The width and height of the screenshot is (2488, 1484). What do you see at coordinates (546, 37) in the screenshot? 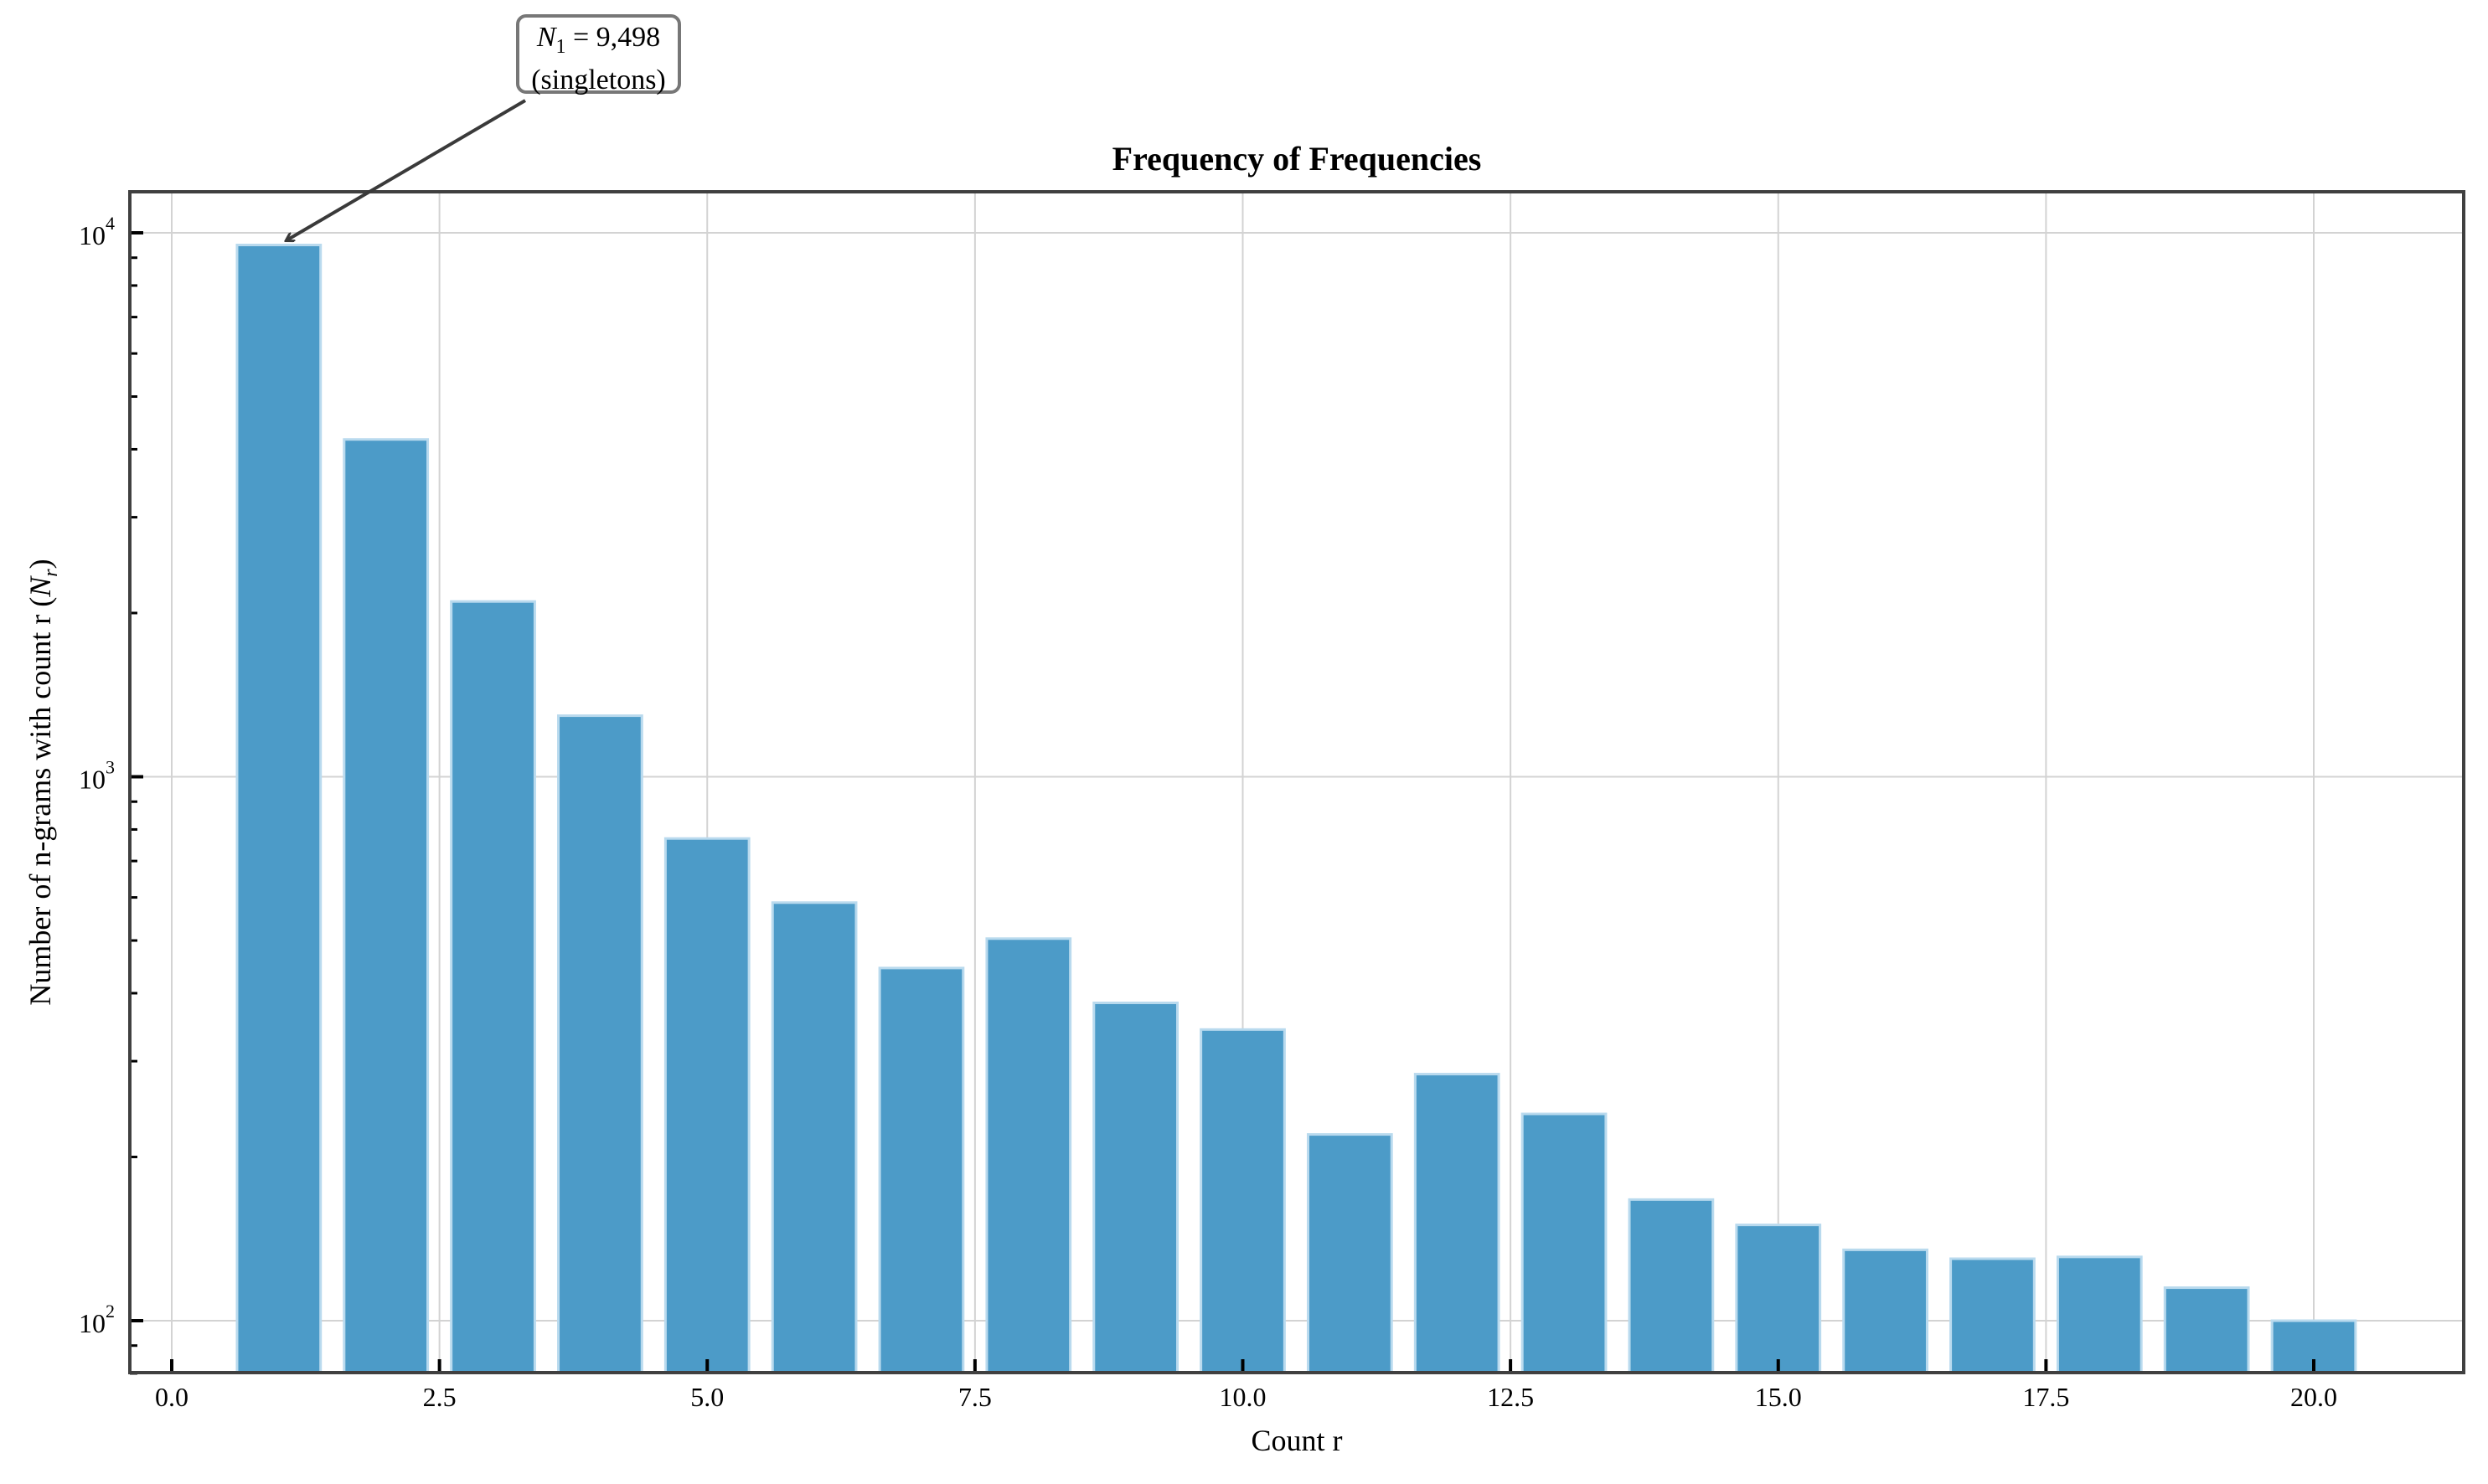
I see `annotation-symbol: N` at bounding box center [546, 37].